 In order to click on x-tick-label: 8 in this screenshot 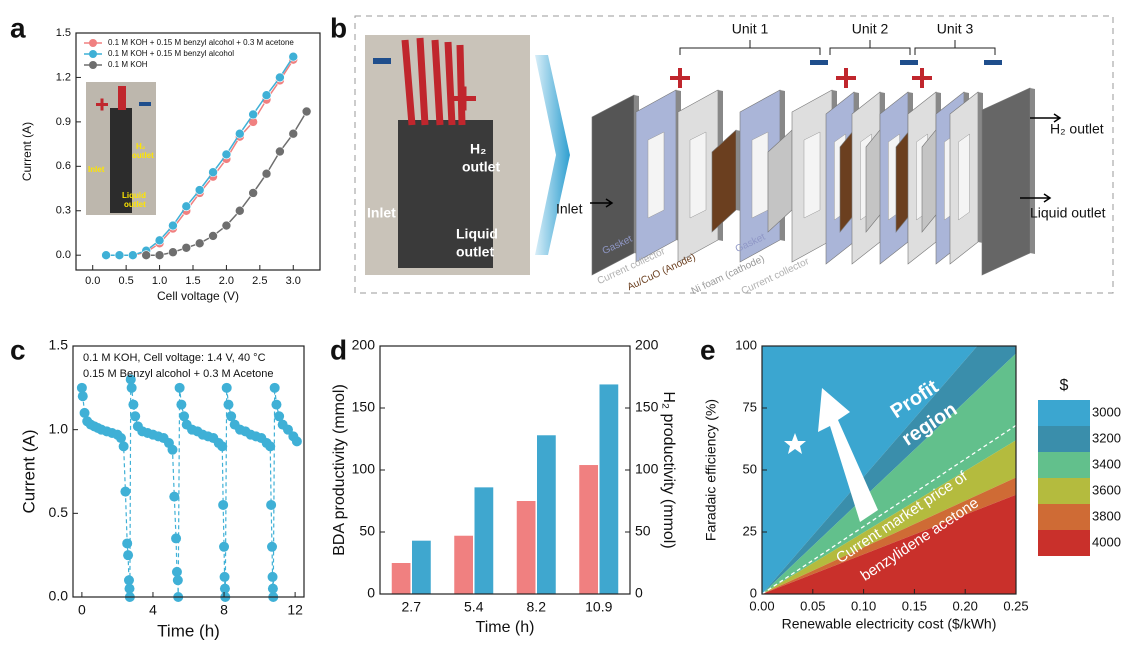, I will do `click(224, 610)`.